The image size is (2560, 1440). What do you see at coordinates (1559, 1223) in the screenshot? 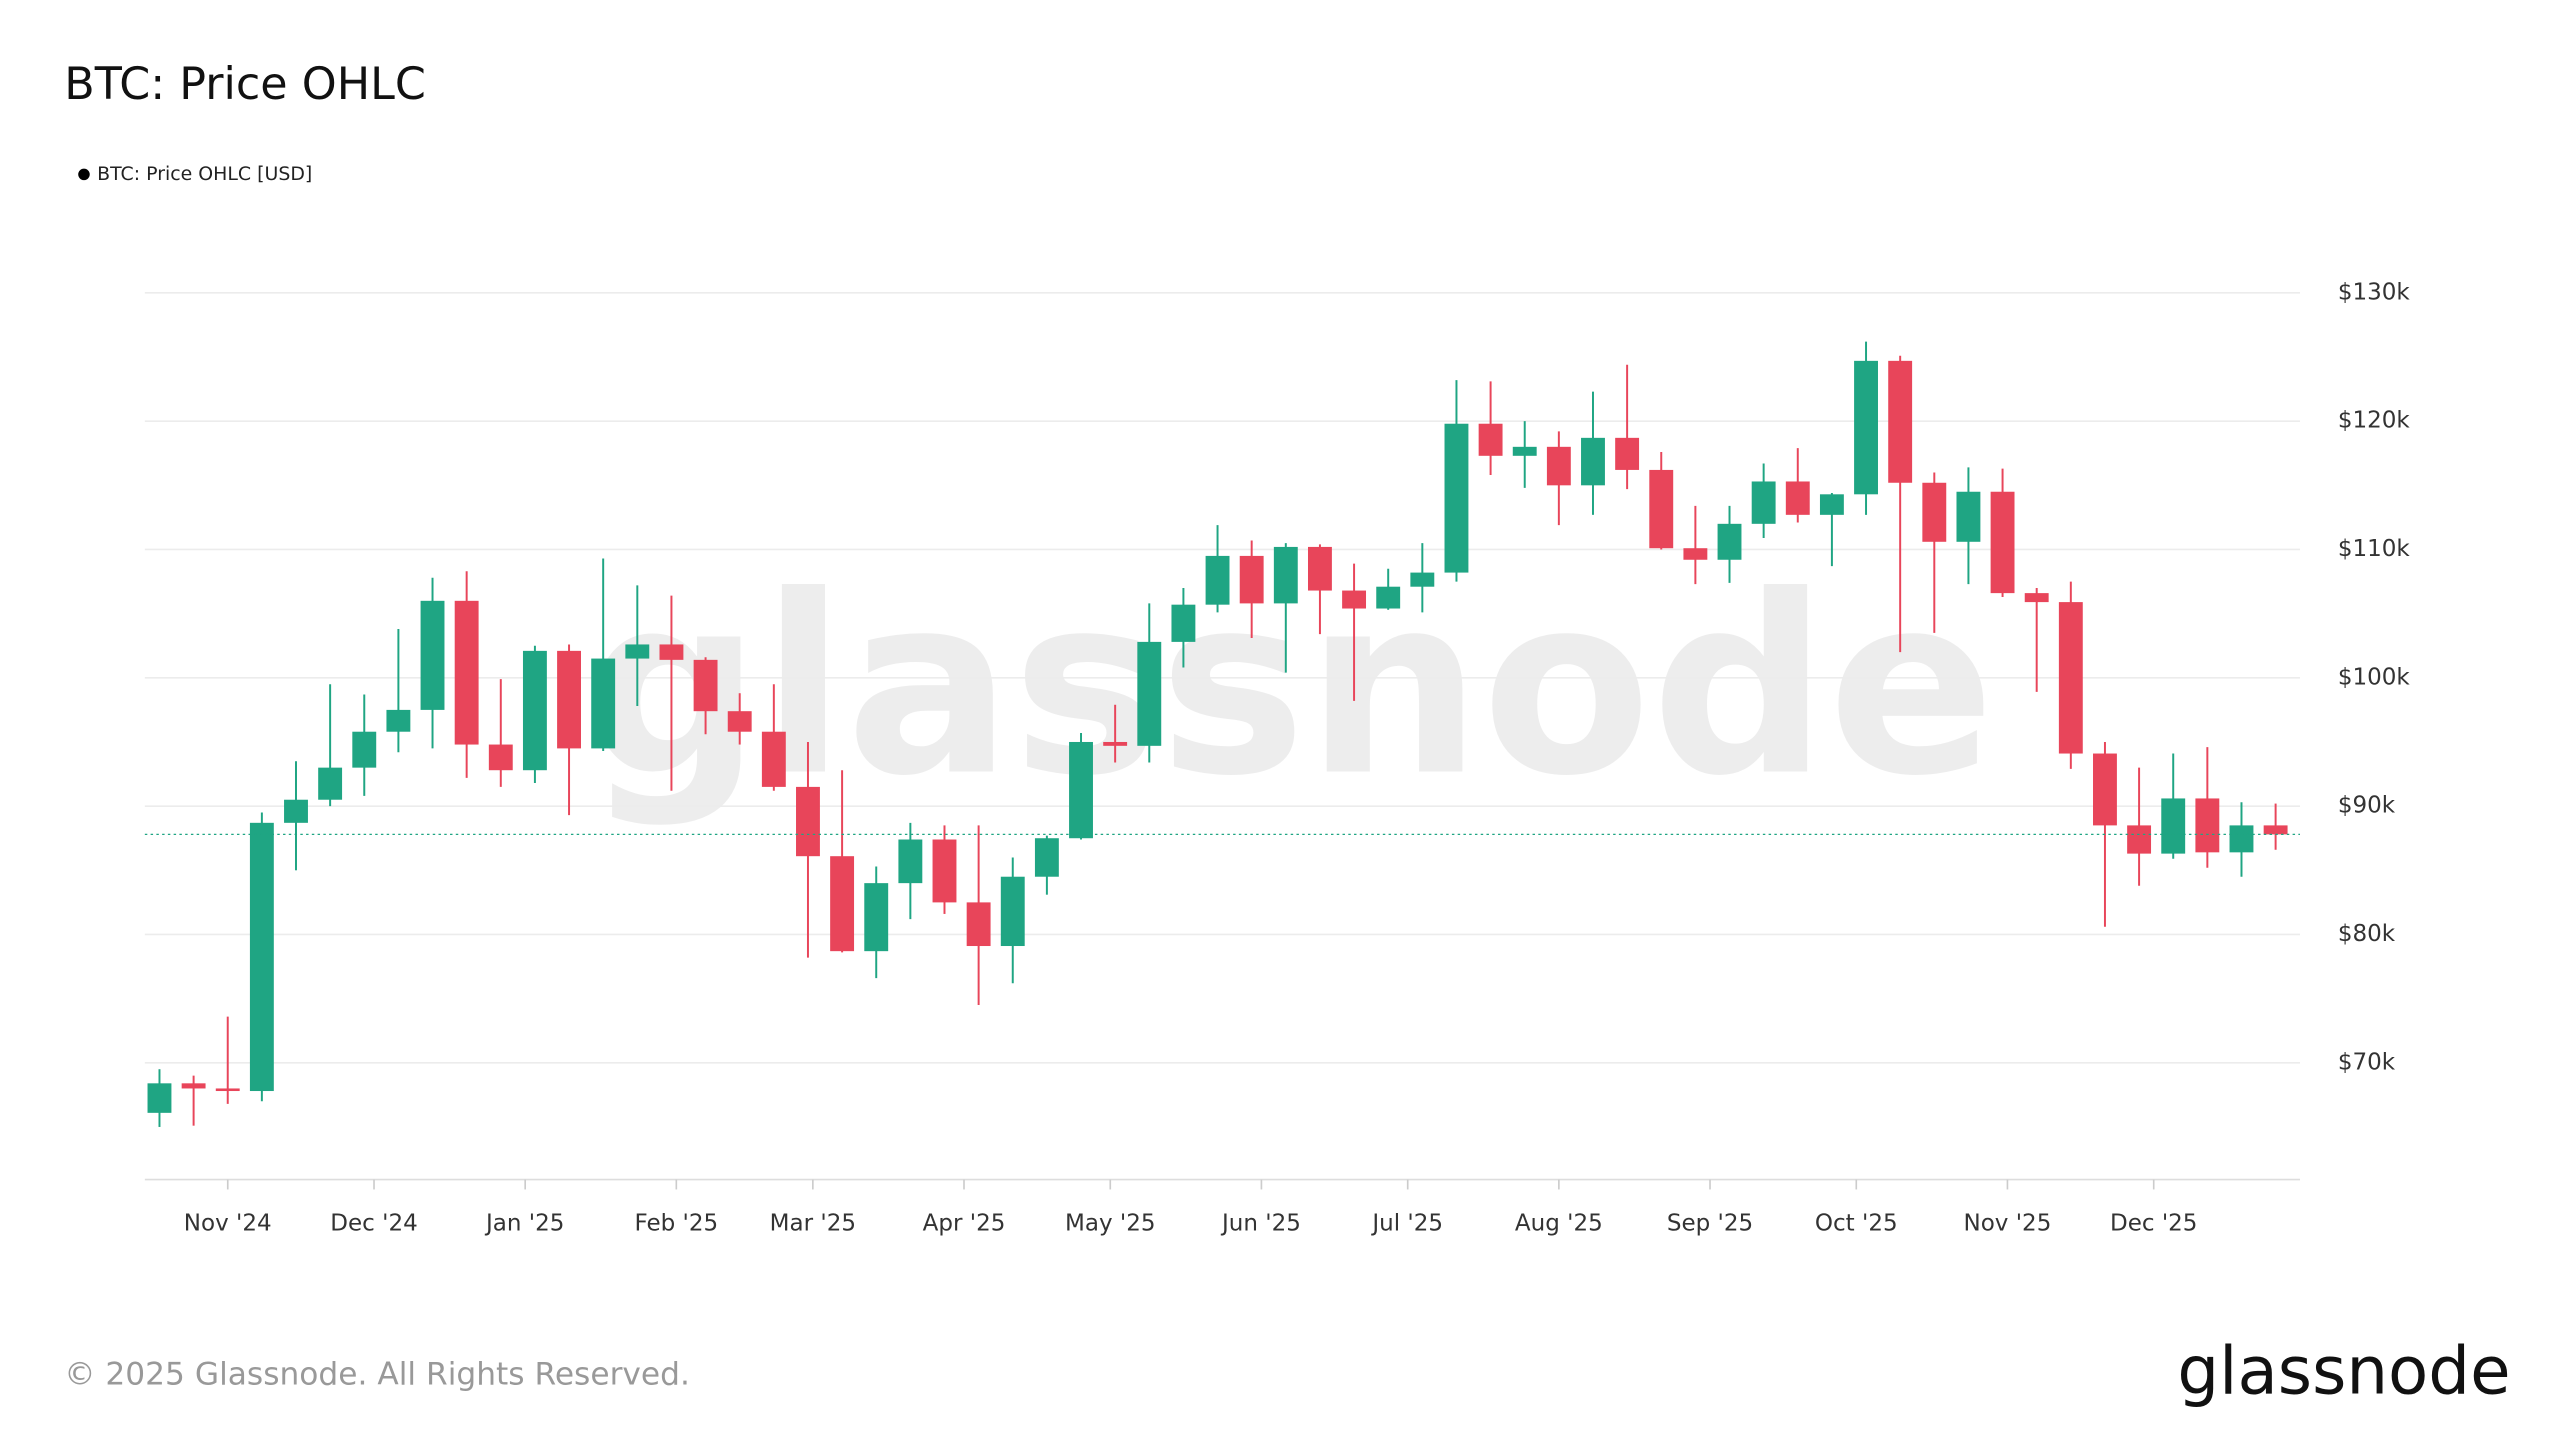
I see `x-tick-label: Aug '25` at bounding box center [1559, 1223].